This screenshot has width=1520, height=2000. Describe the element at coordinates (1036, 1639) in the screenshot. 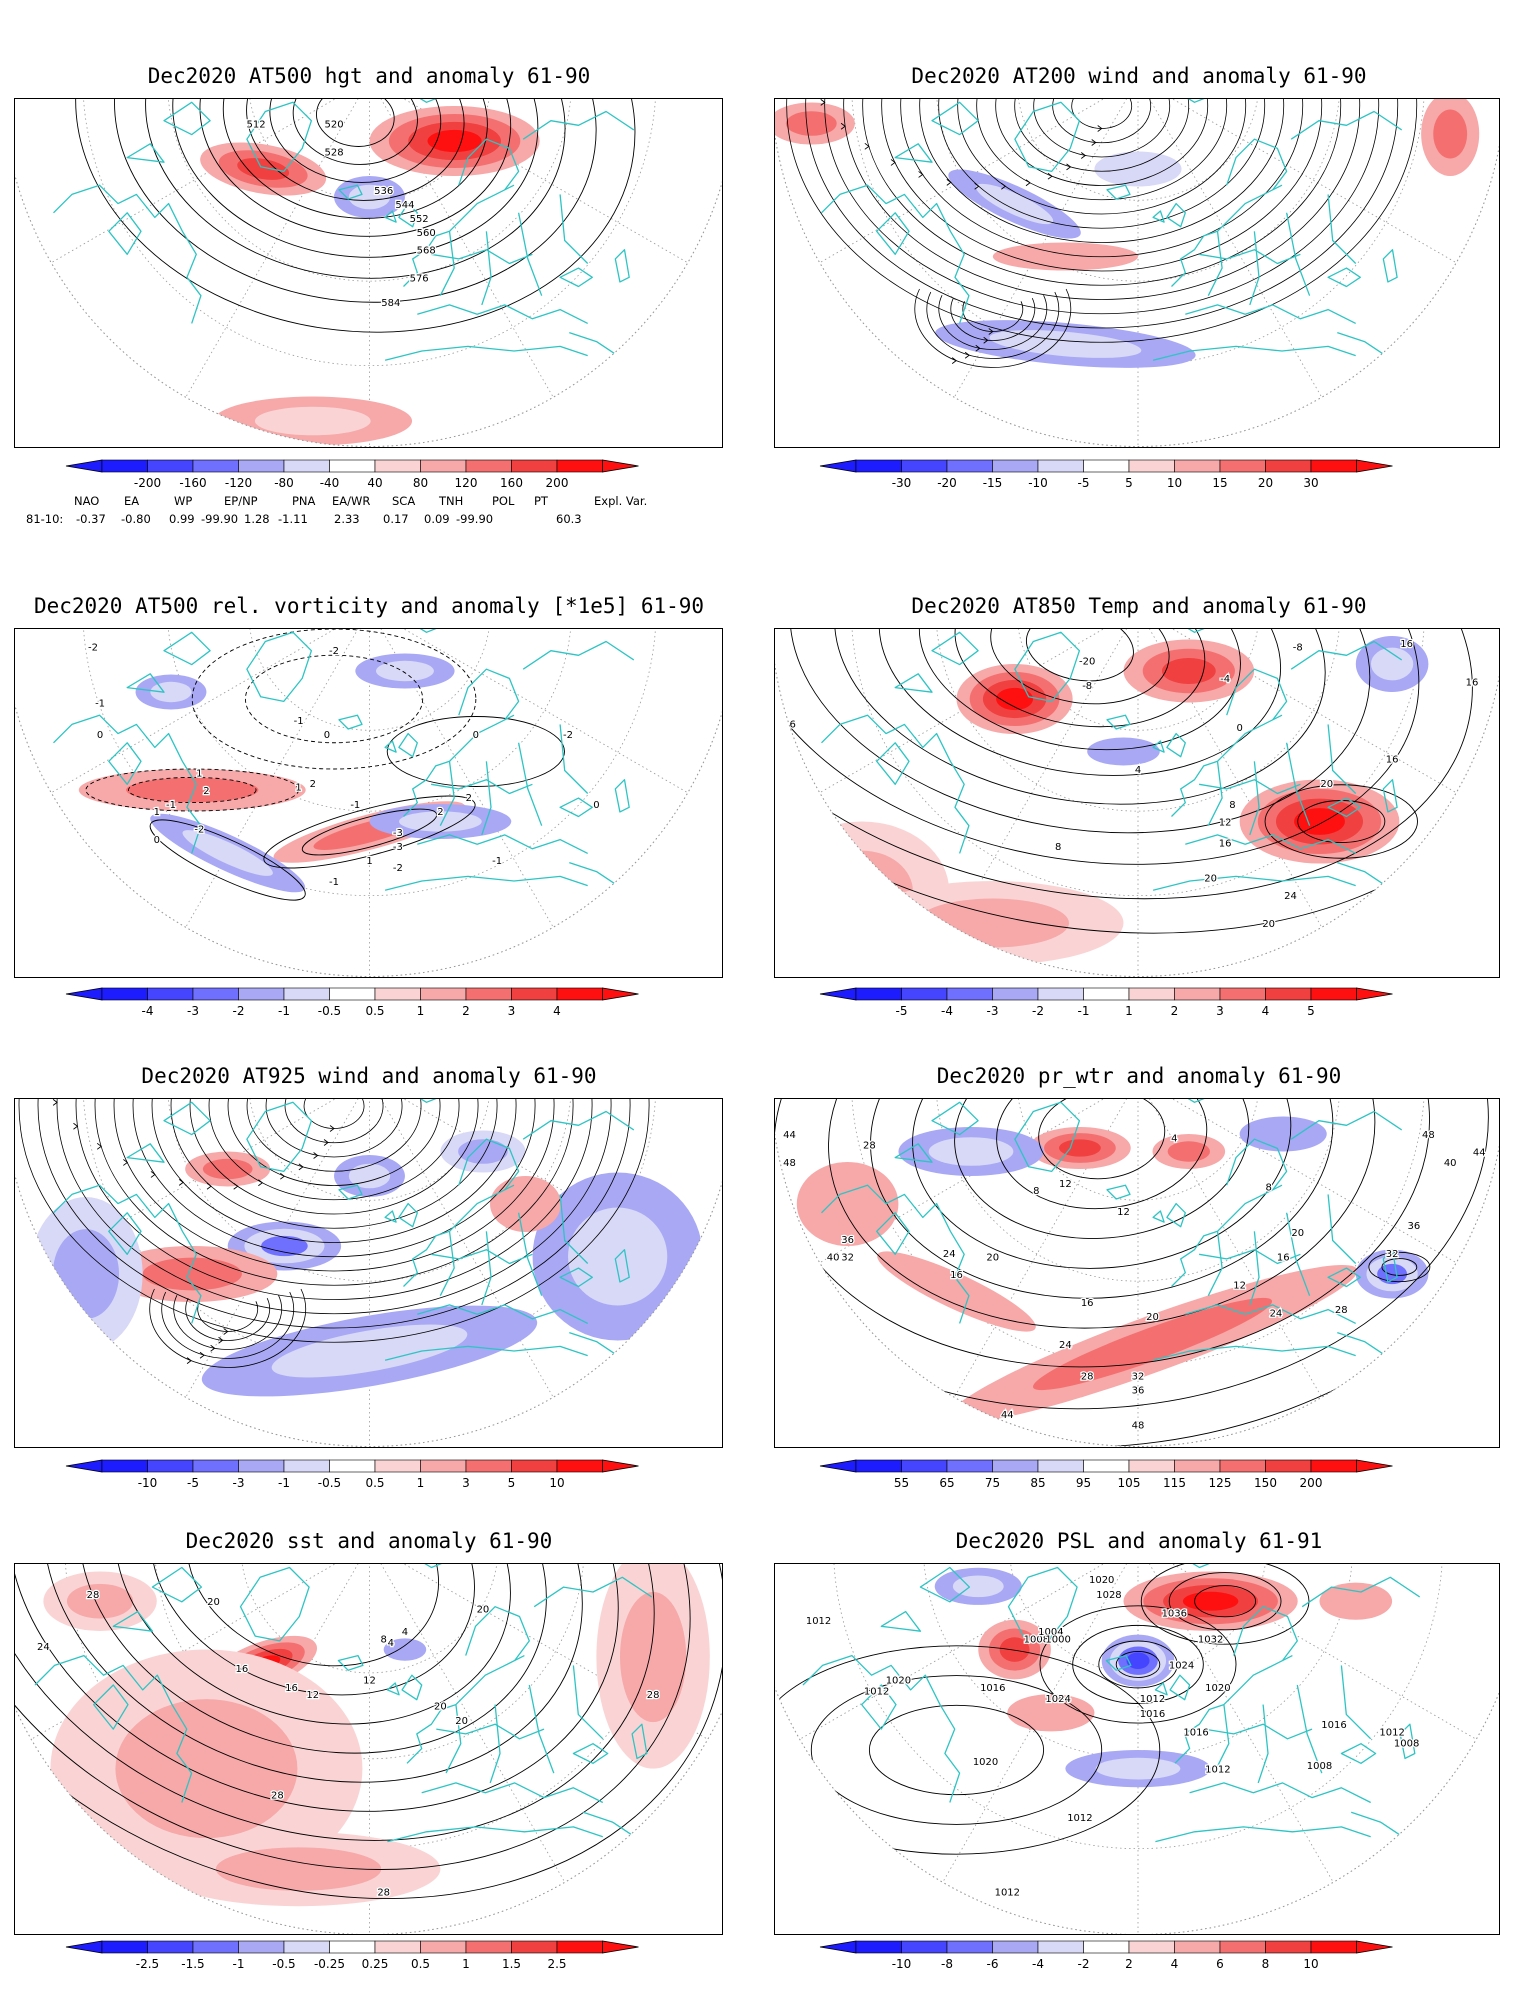

I see `contour-label: 1008` at that location.